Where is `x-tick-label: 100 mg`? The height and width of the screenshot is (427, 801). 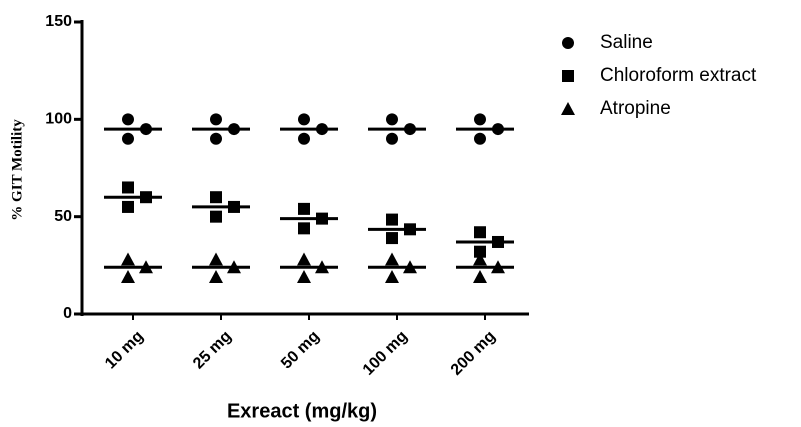
x-tick-label: 100 mg is located at coordinates (385, 353).